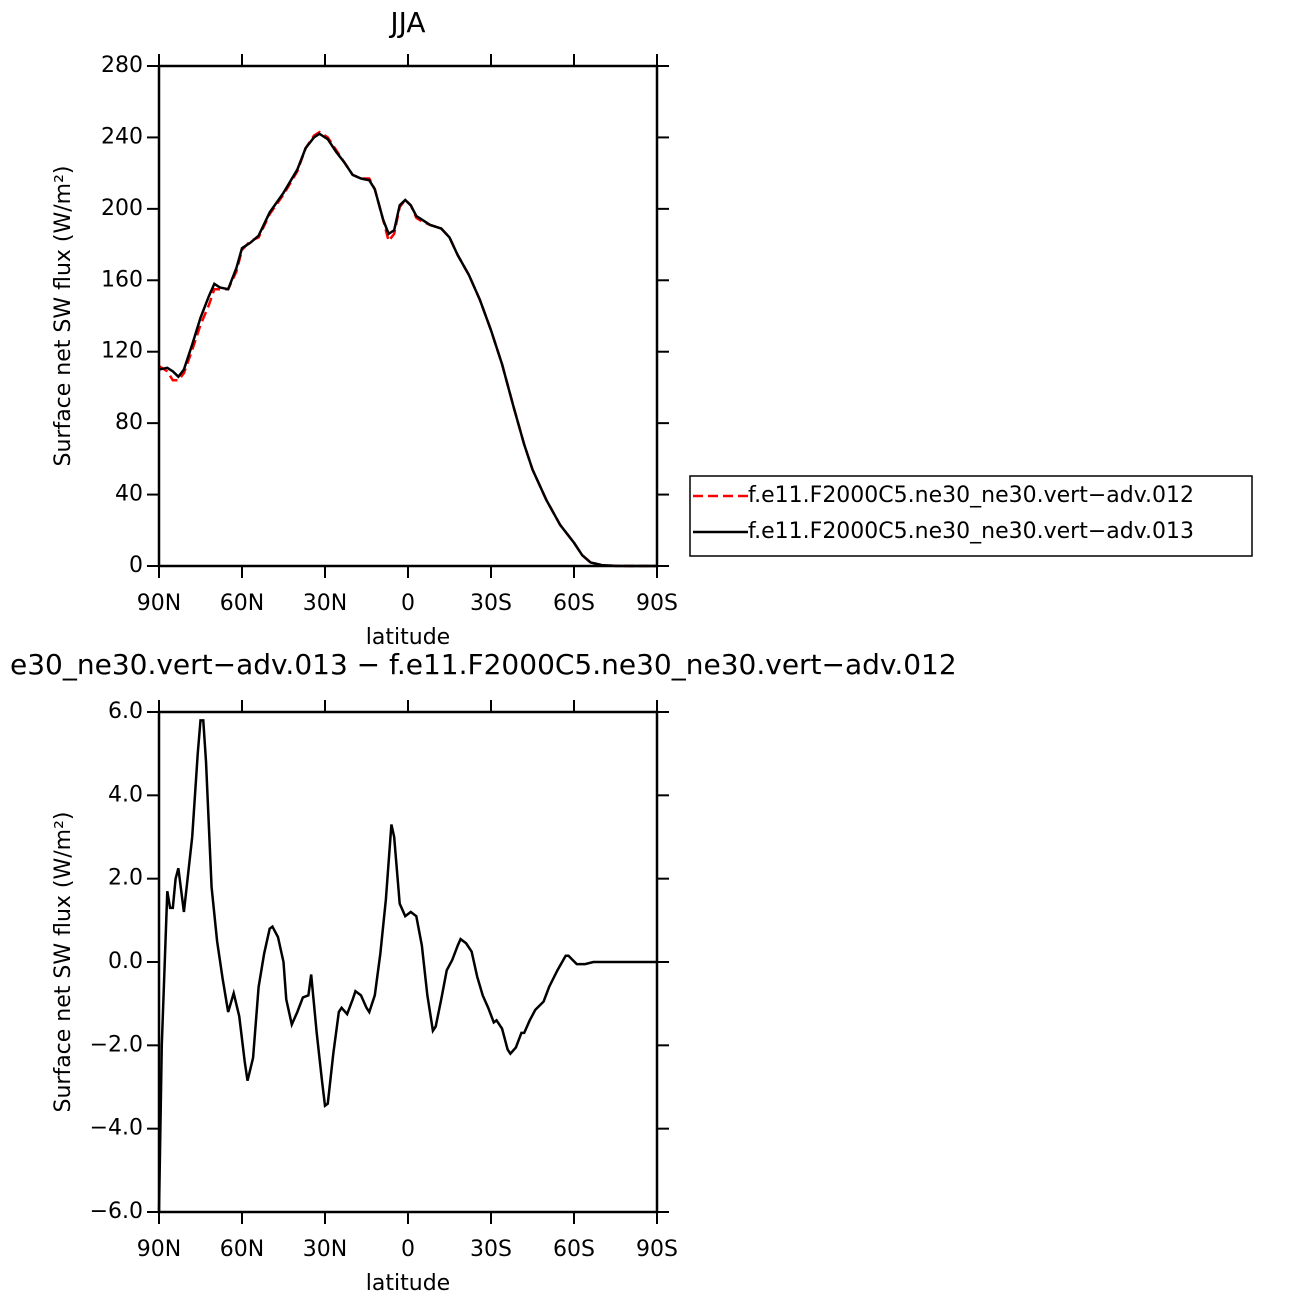 Image resolution: width=1302 pixels, height=1303 pixels. Describe the element at coordinates (122, 279) in the screenshot. I see `y-tick-label: 160` at that location.